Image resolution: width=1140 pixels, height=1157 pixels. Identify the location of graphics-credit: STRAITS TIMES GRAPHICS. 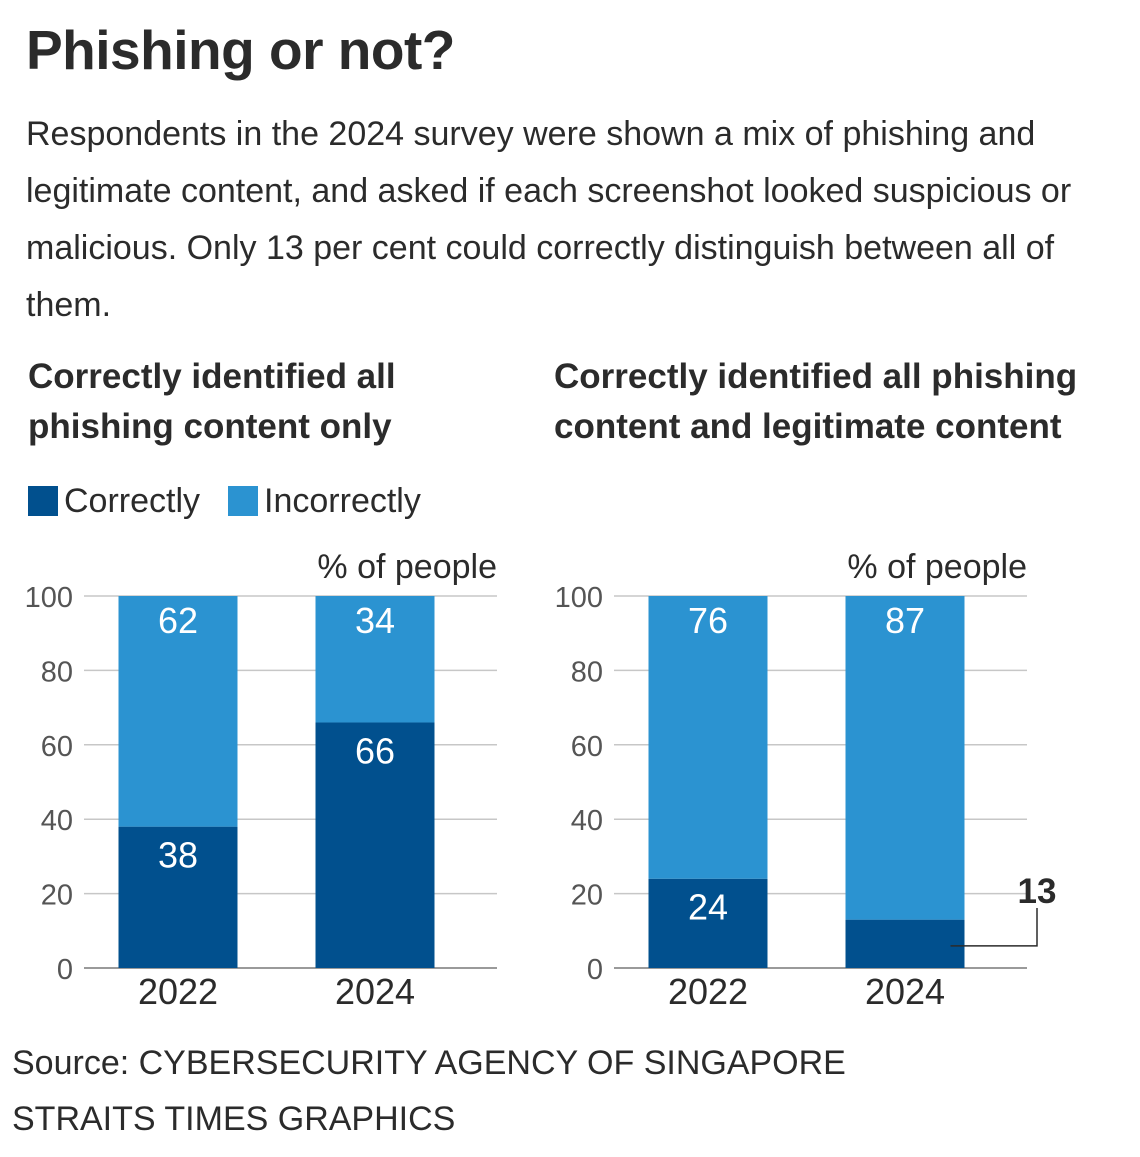
(234, 1119).